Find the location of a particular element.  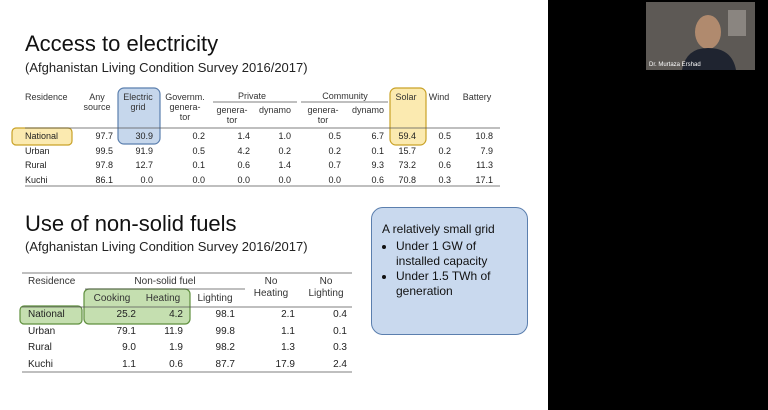

cell: 25.2 is located at coordinates (126, 314).